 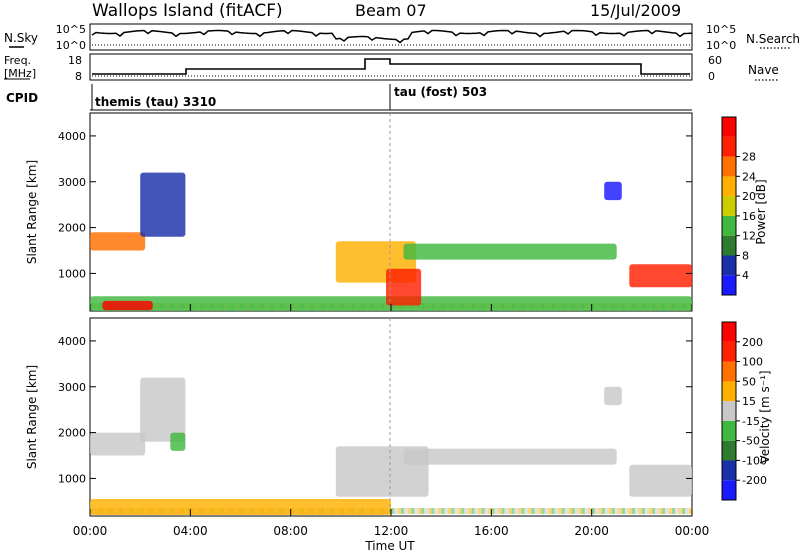 I want to click on time-axis-label: Time UT, so click(x=389, y=546).